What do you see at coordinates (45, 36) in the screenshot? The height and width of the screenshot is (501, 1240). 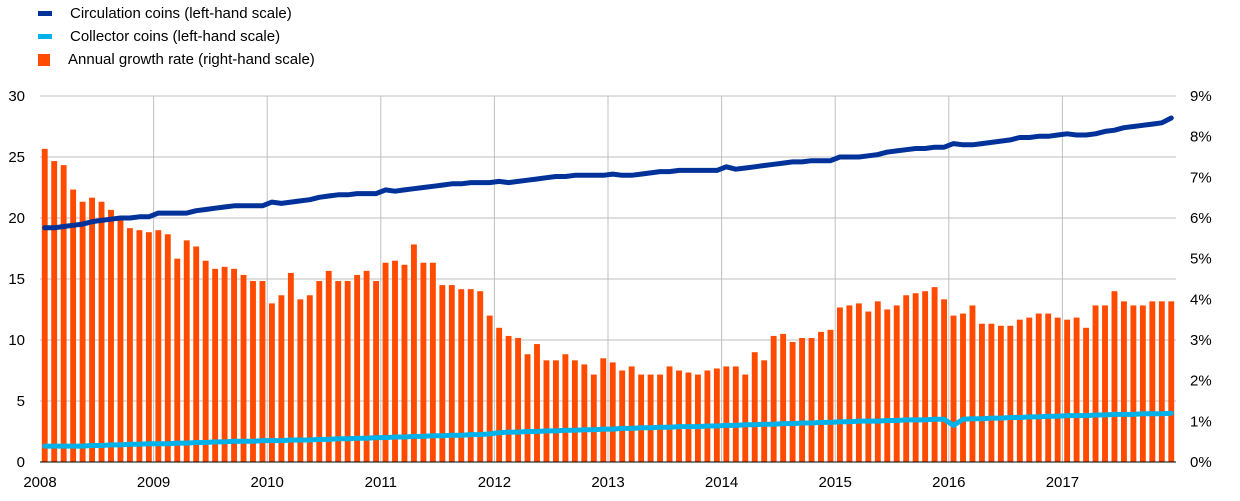 I see `legend-swatch-collector` at bounding box center [45, 36].